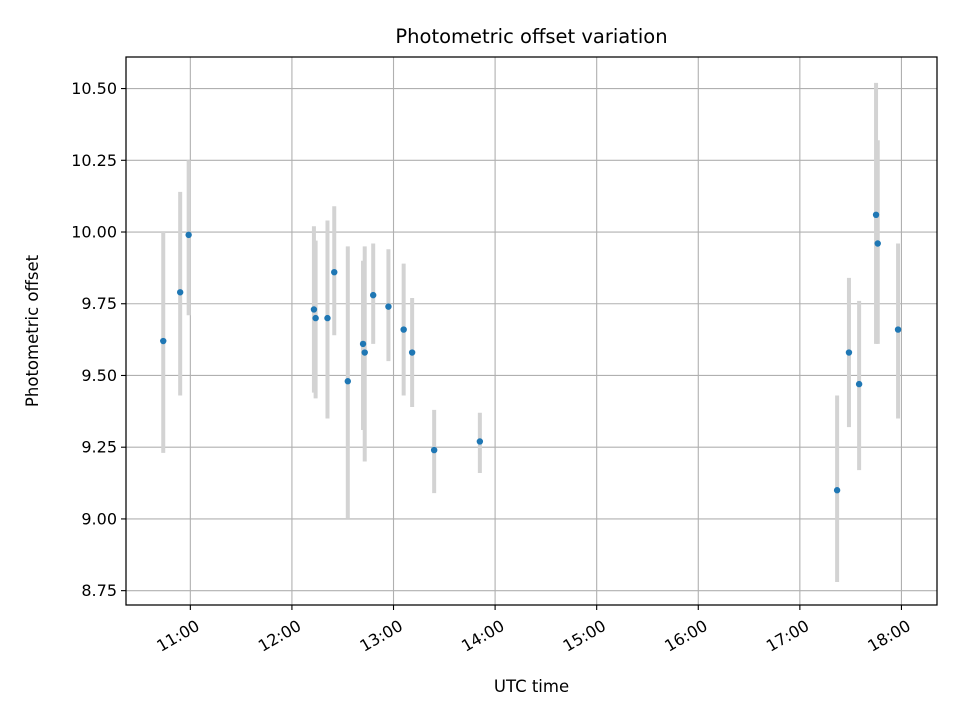  I want to click on x-axis-label: UTC time, so click(531, 686).